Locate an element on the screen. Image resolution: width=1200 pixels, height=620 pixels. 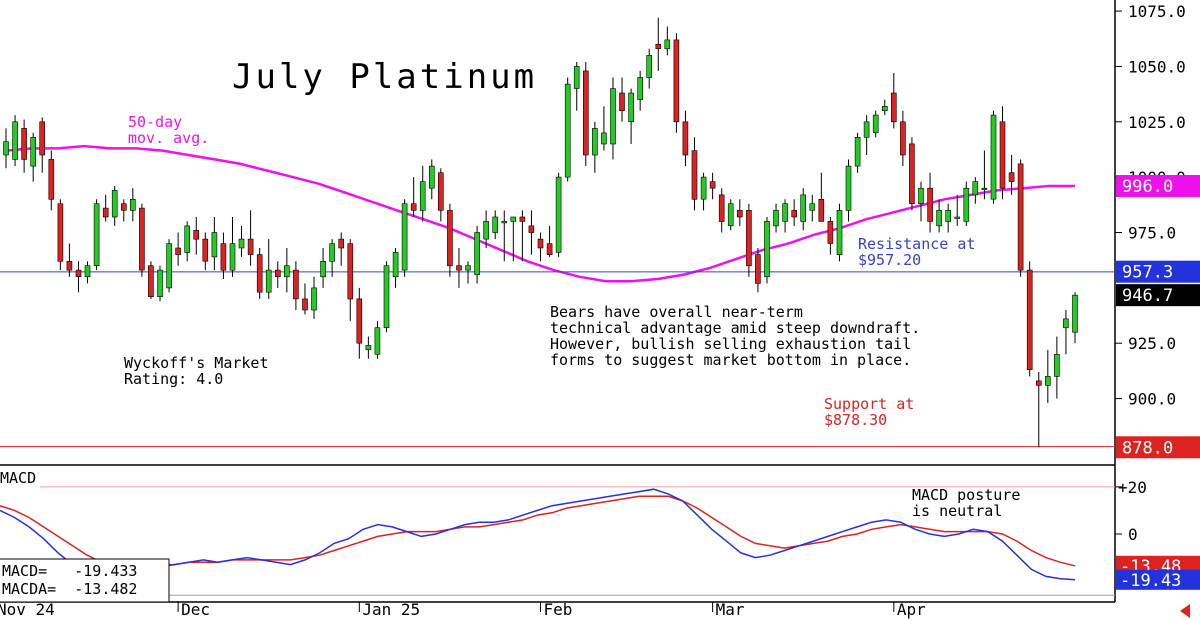
macd-tick-label: +20 is located at coordinates (1132, 487).